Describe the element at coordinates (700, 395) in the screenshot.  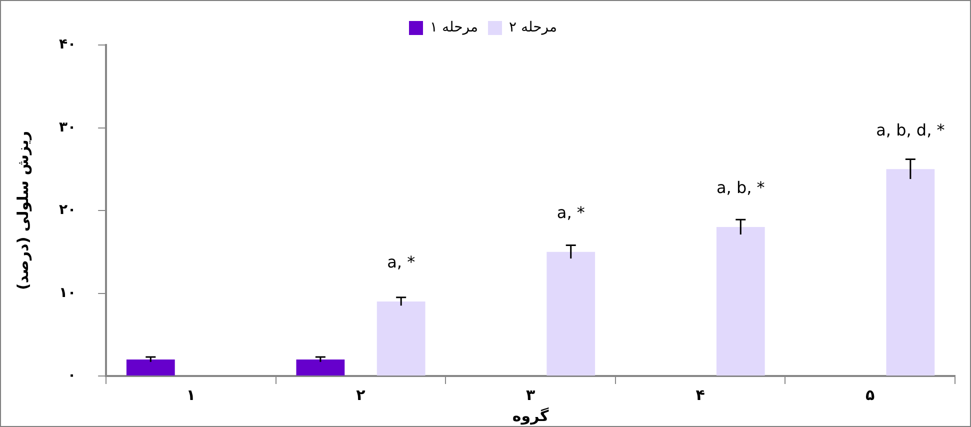
I see `x-tick-label: ۴` at that location.